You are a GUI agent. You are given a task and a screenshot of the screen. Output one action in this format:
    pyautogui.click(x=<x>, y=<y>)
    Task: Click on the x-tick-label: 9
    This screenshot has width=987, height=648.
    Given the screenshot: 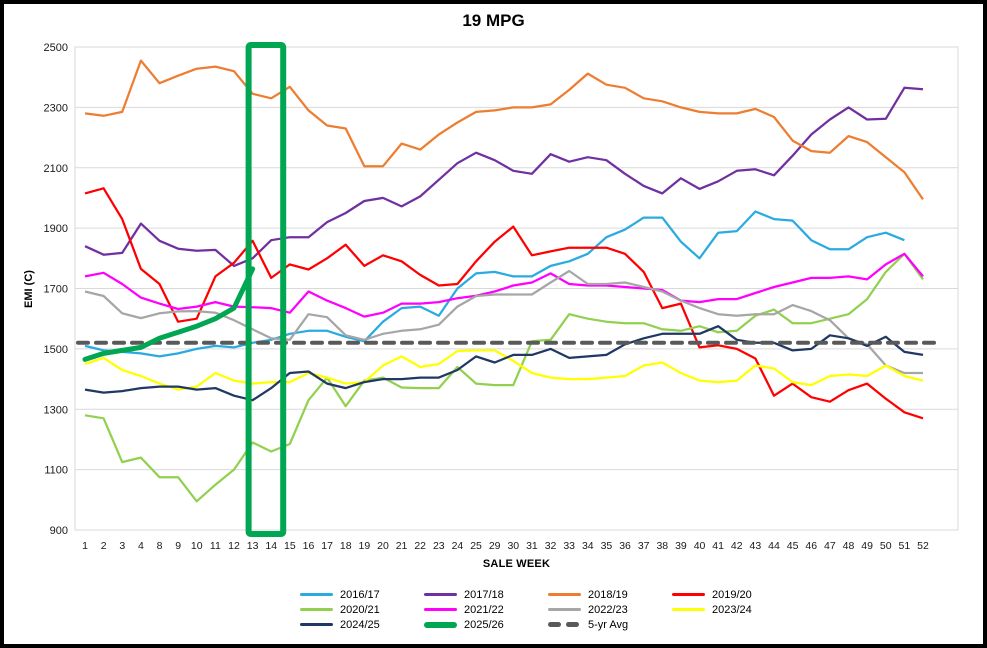 What is the action you would take?
    pyautogui.click(x=178, y=546)
    